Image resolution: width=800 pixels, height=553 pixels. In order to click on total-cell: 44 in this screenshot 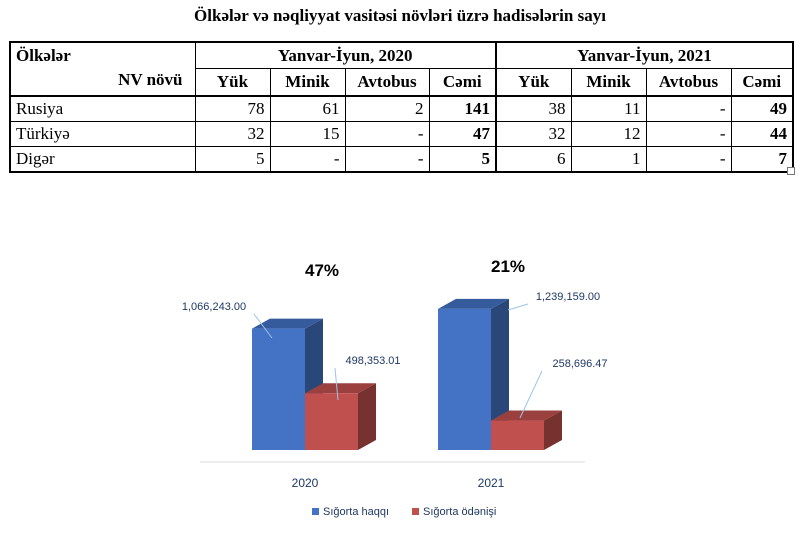, I will do `click(762, 134)`.